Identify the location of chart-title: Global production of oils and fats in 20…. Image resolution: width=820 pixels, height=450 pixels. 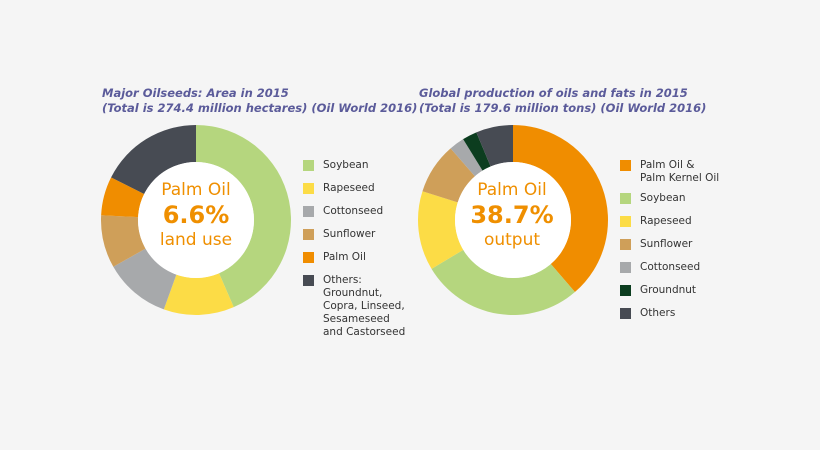
(562, 101).